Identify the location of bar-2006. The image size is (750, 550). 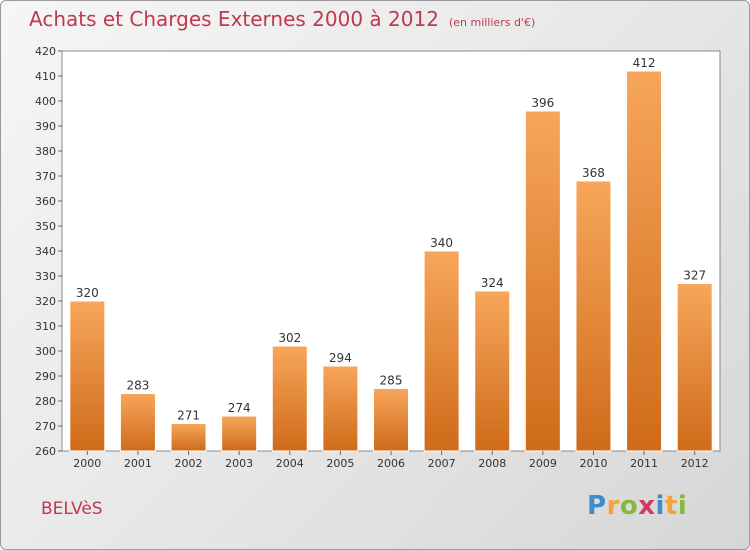
(391, 420).